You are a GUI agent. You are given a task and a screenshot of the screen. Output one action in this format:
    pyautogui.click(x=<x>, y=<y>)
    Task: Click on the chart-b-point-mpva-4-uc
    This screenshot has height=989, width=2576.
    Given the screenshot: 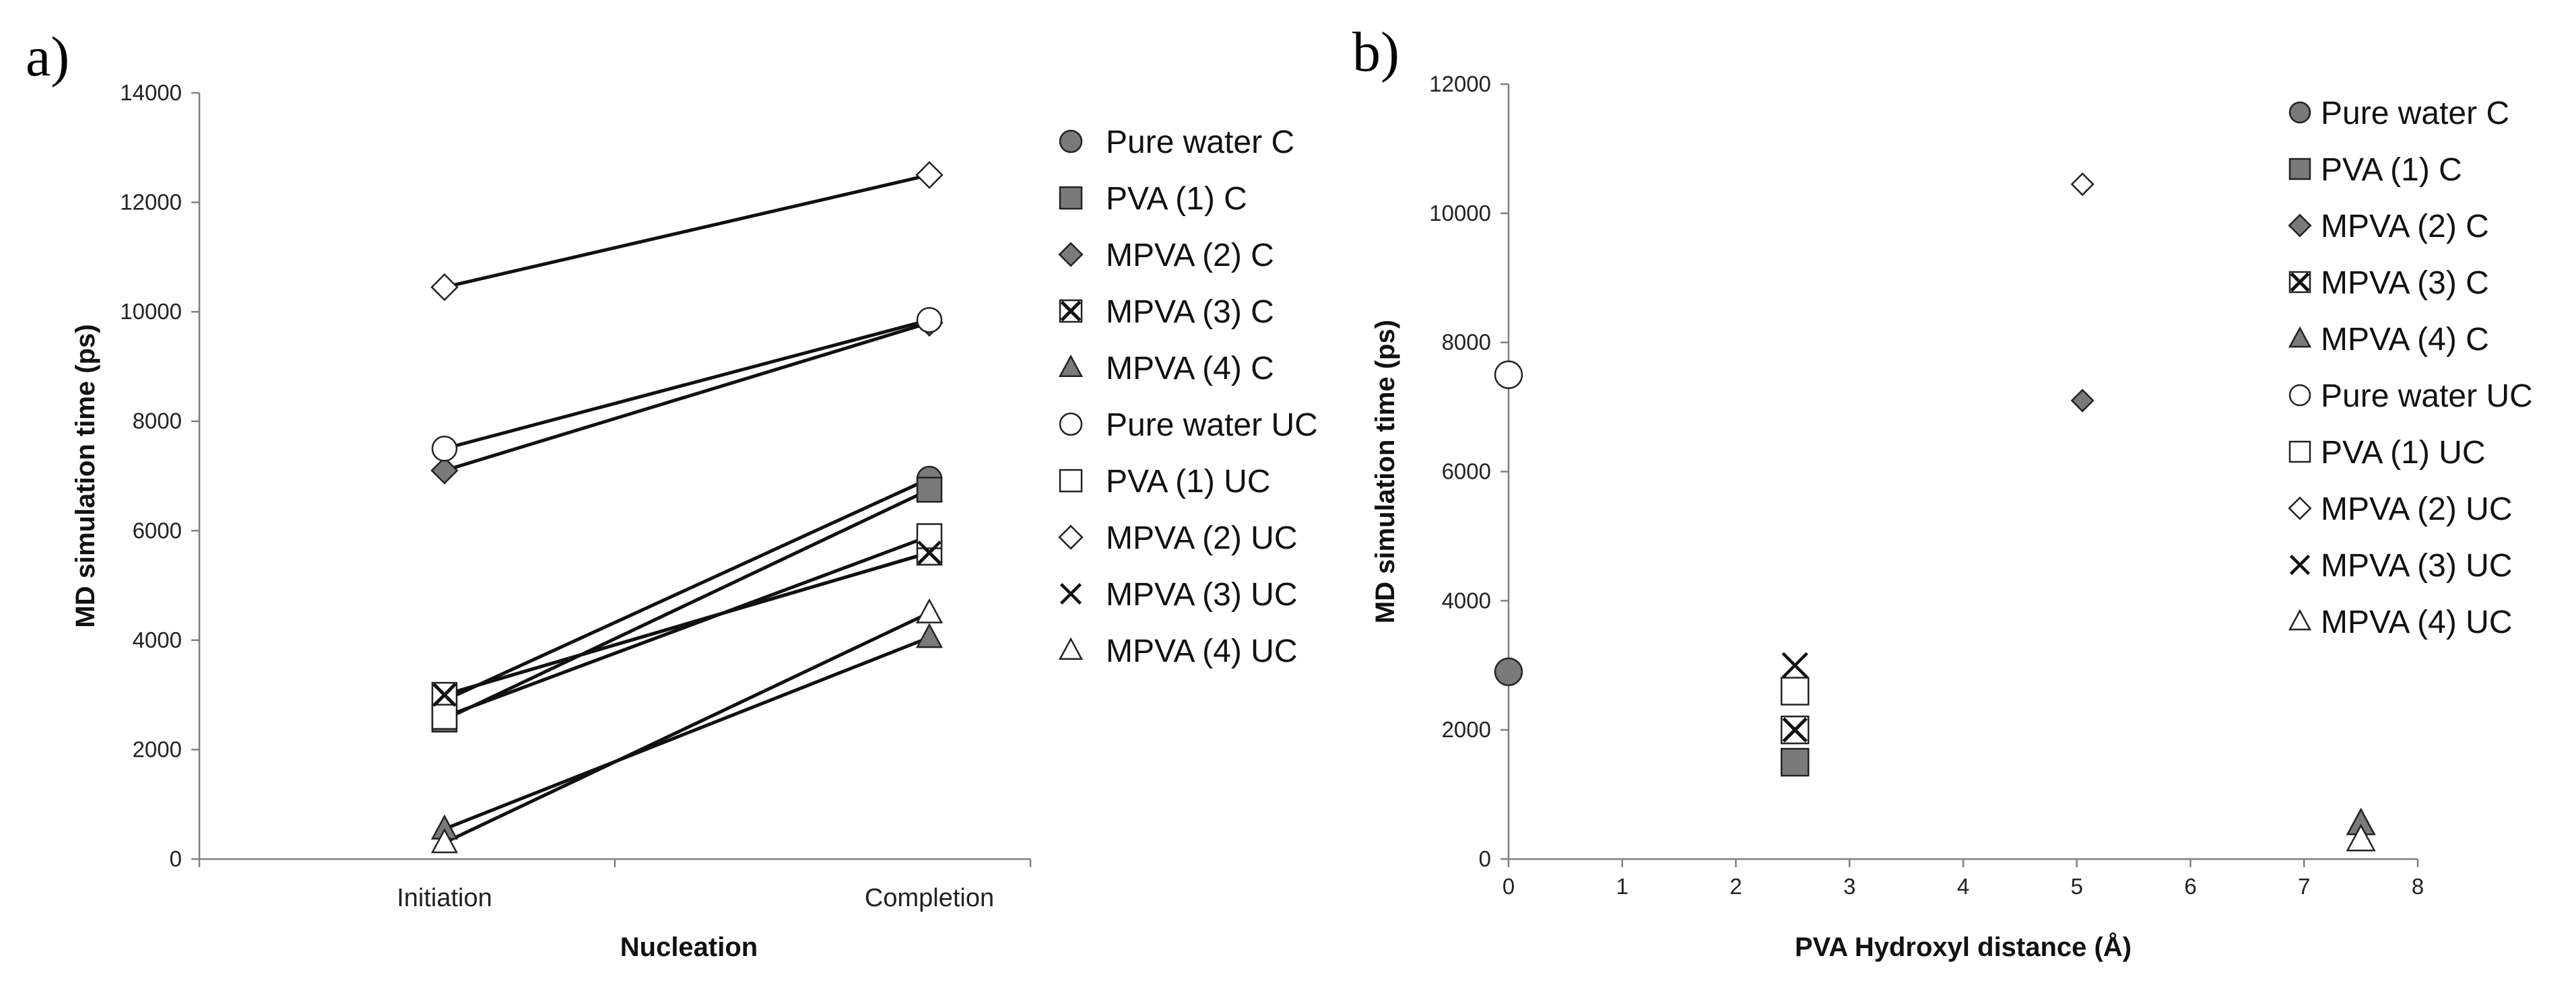 What is the action you would take?
    pyautogui.click(x=2361, y=837)
    